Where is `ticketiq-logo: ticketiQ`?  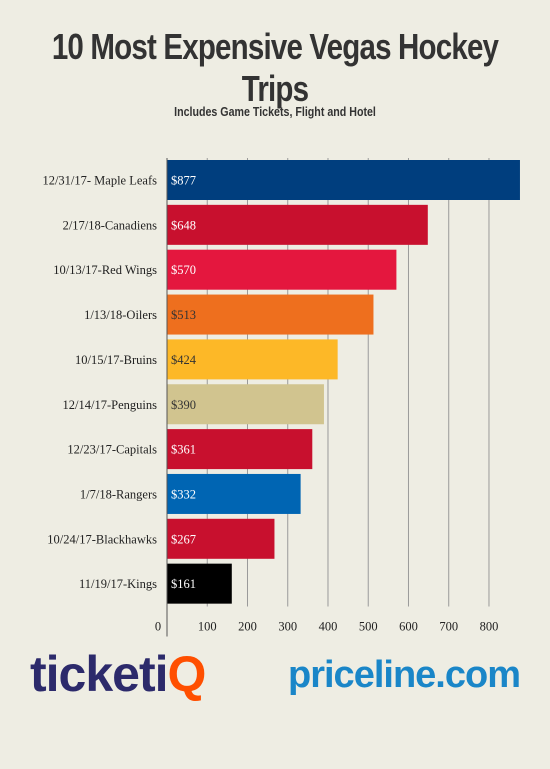
ticketiq-logo: ticketiQ is located at coordinates (118, 674).